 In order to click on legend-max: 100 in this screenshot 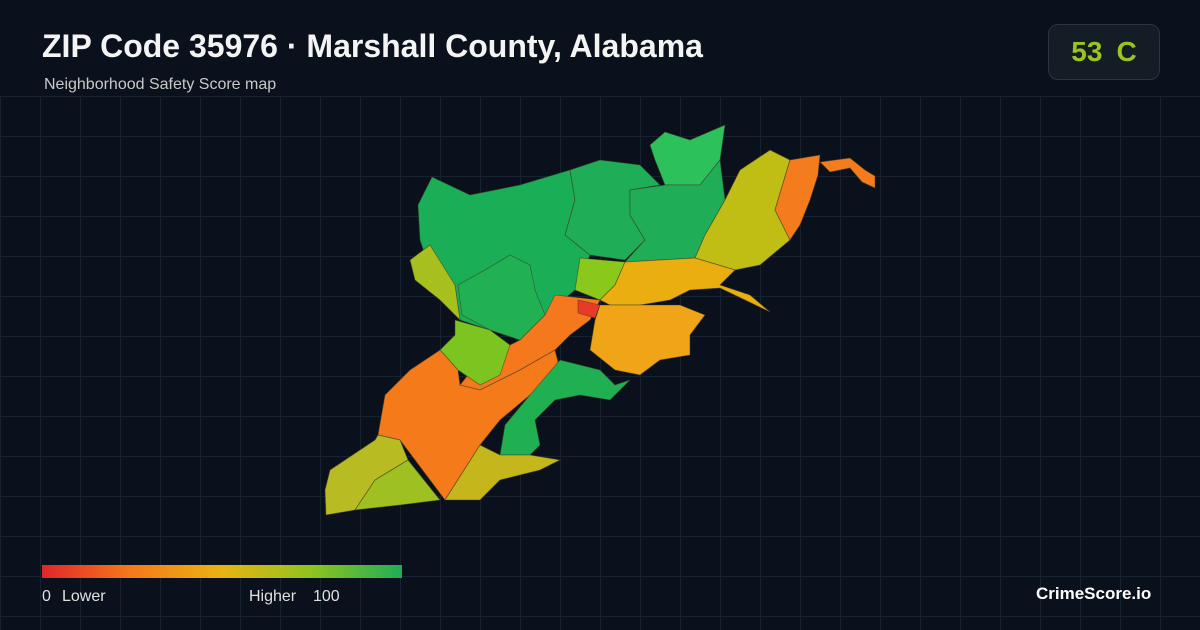, I will do `click(326, 596)`.